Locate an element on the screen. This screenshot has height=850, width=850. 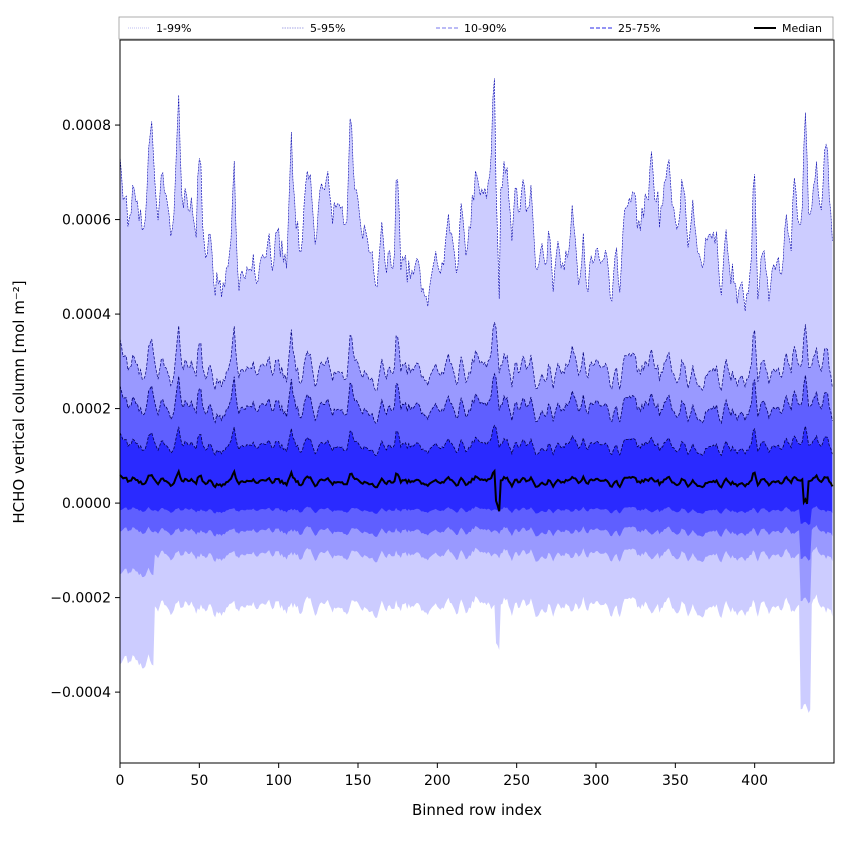
y-tick-label: 0.0002 is located at coordinates (86, 410).